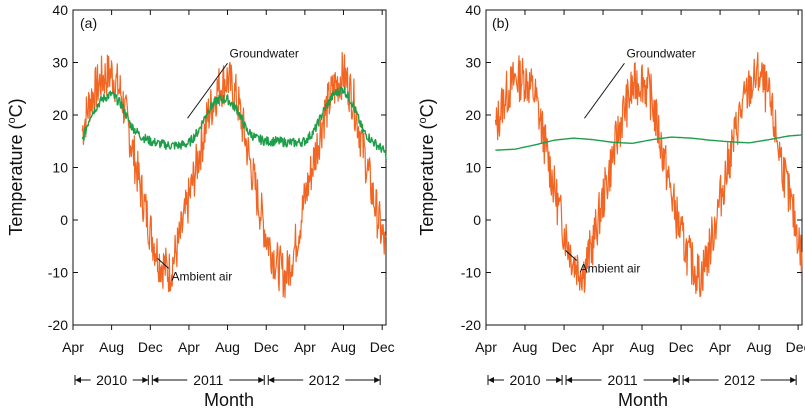 The image size is (805, 413). I want to click on x-axis-title-b: Month, so click(643, 400).